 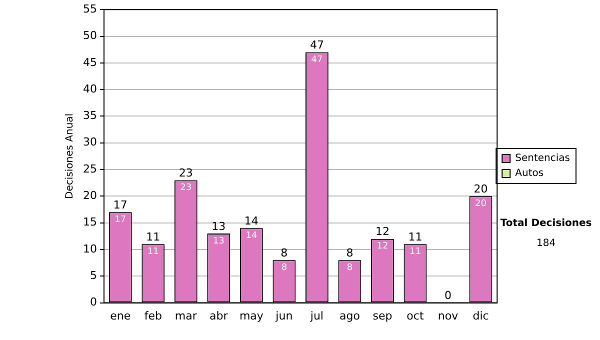 I want to click on text: Total Decisiones, so click(x=546, y=224).